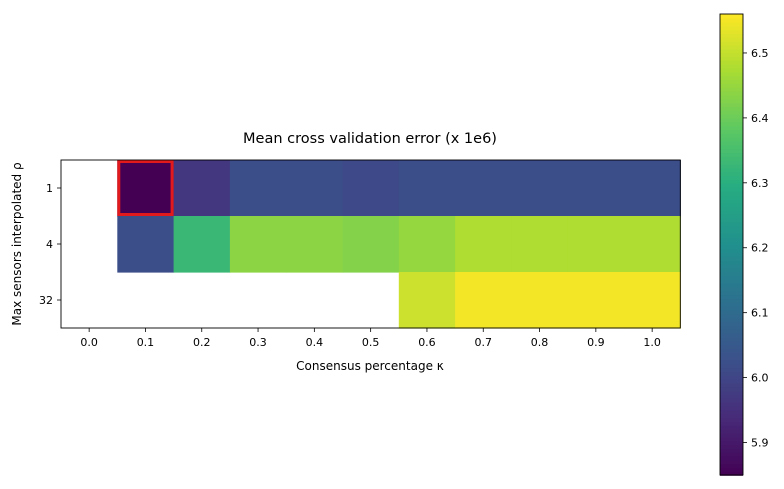 The height and width of the screenshot is (489, 784). What do you see at coordinates (146, 342) in the screenshot?
I see `x-tick-label: 0.1` at bounding box center [146, 342].